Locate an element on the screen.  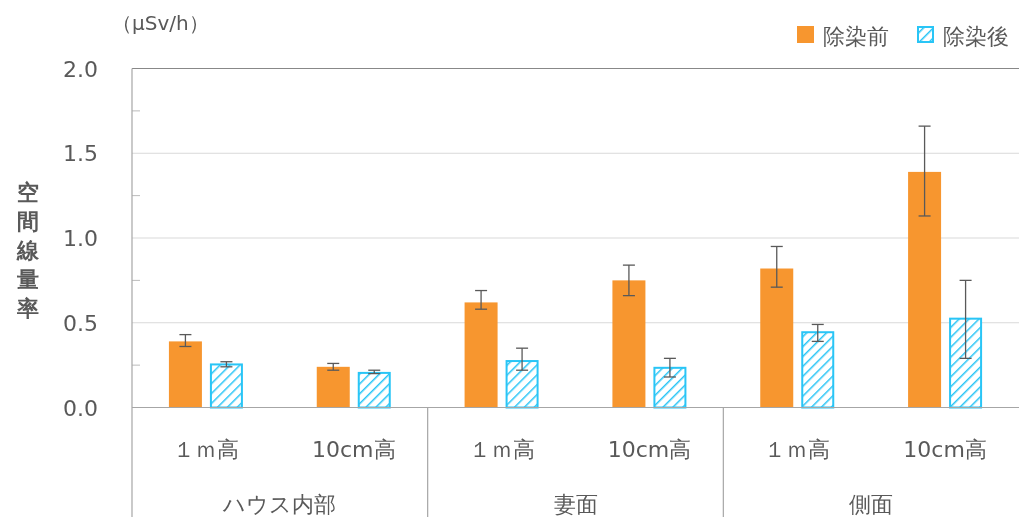
text: 側面 is located at coordinates (871, 504).